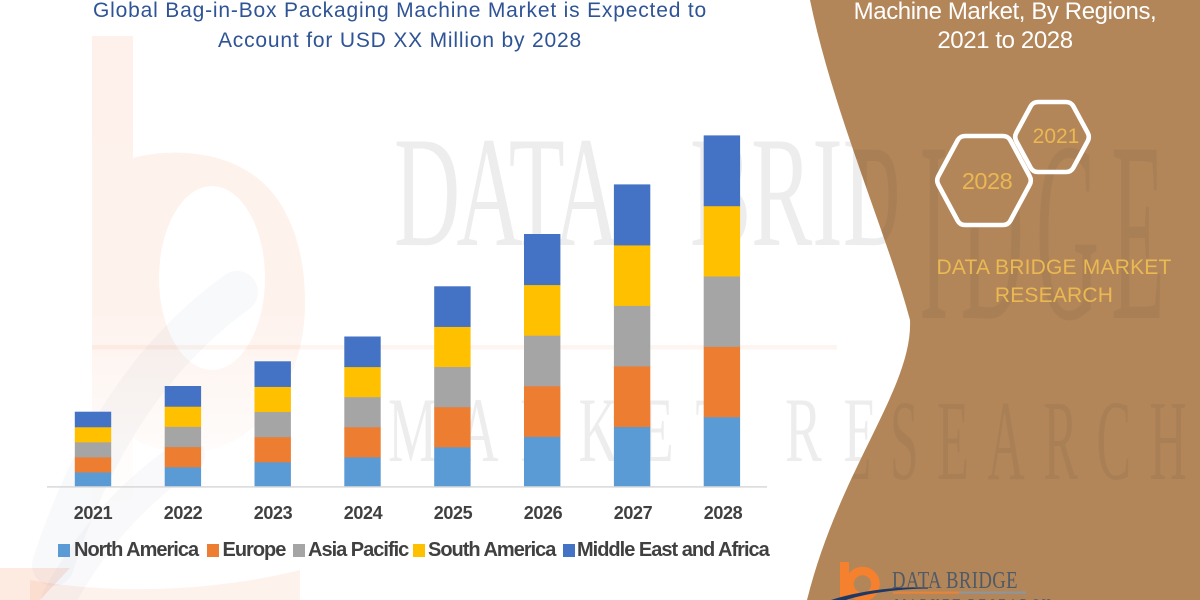 The image size is (1200, 600). I want to click on svg-text: DATA BRIDGE, so click(955, 580).